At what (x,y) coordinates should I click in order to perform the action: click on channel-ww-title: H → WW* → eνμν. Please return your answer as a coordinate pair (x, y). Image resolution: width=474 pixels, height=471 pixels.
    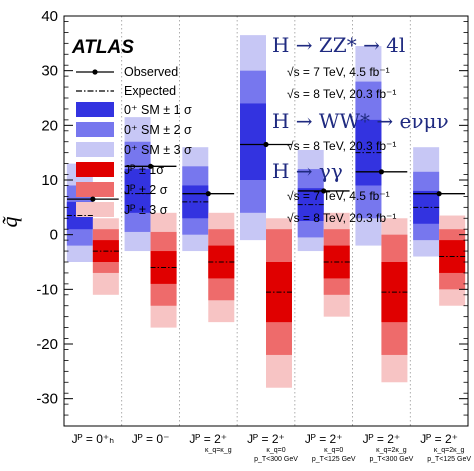
    Looking at the image, I should click on (360, 121).